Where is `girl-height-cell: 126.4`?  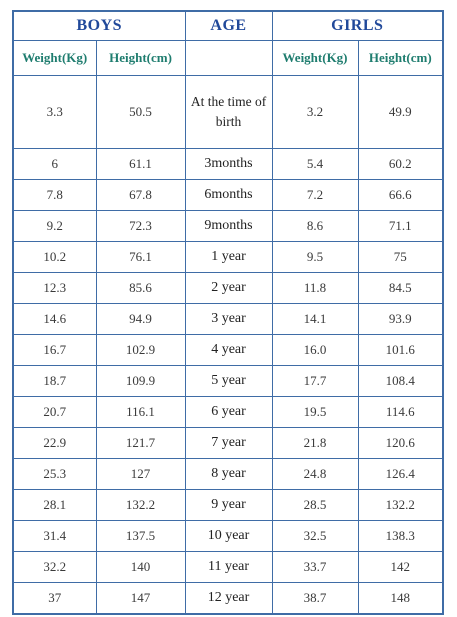 girl-height-cell: 126.4 is located at coordinates (400, 474).